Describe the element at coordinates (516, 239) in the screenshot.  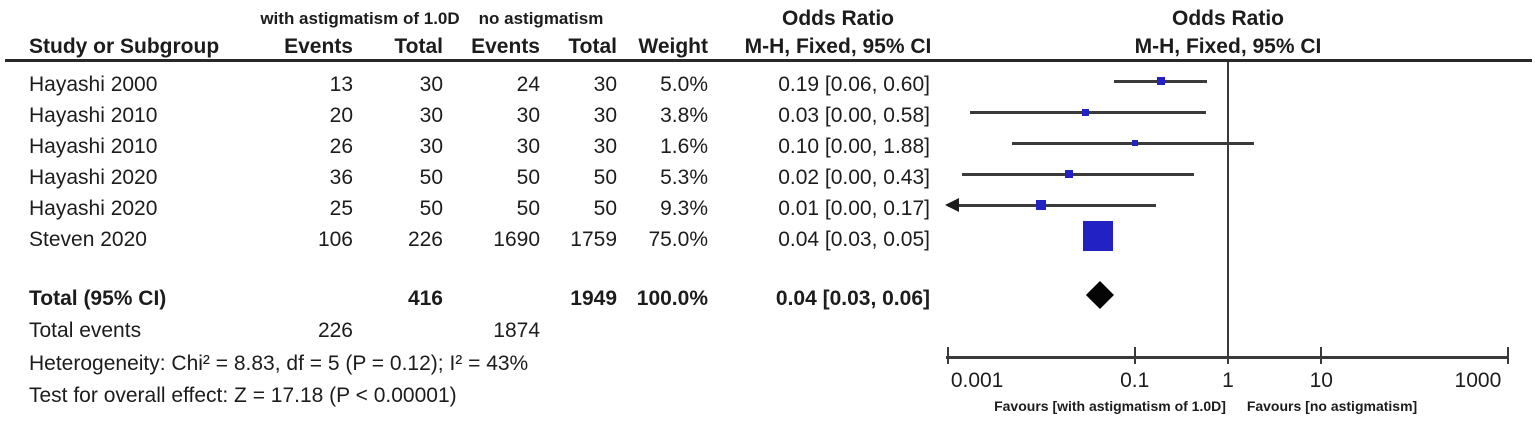
I see `cell-events2: 1690` at that location.